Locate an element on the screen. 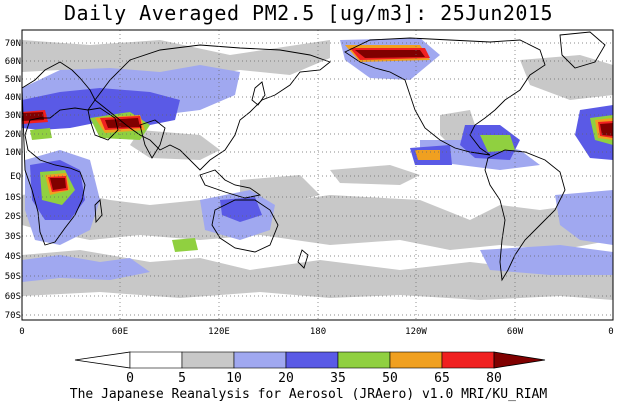  colorbar-label: 5 is located at coordinates (182, 378).